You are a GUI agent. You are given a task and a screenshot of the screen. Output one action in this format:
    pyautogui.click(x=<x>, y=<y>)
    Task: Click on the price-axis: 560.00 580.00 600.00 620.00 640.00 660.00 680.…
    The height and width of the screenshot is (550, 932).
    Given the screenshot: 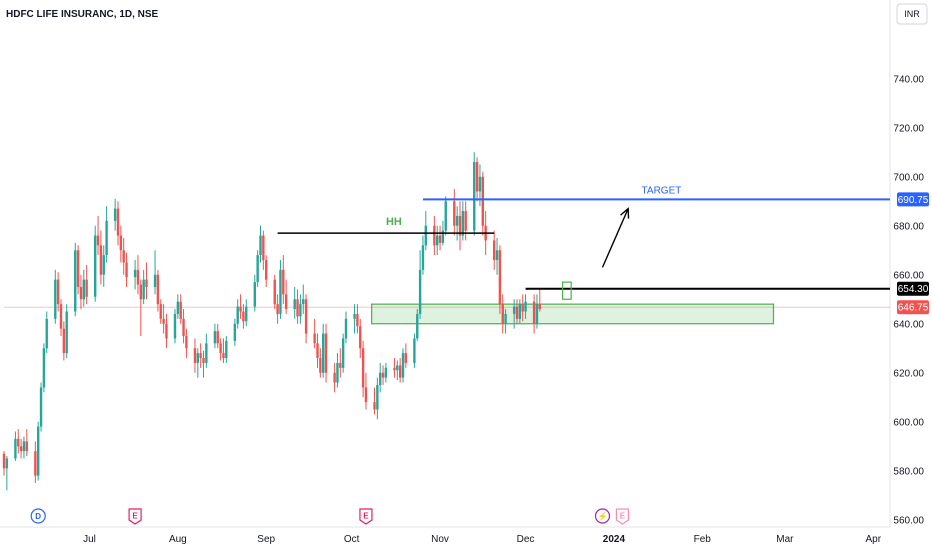 What is the action you would take?
    pyautogui.click(x=908, y=300)
    